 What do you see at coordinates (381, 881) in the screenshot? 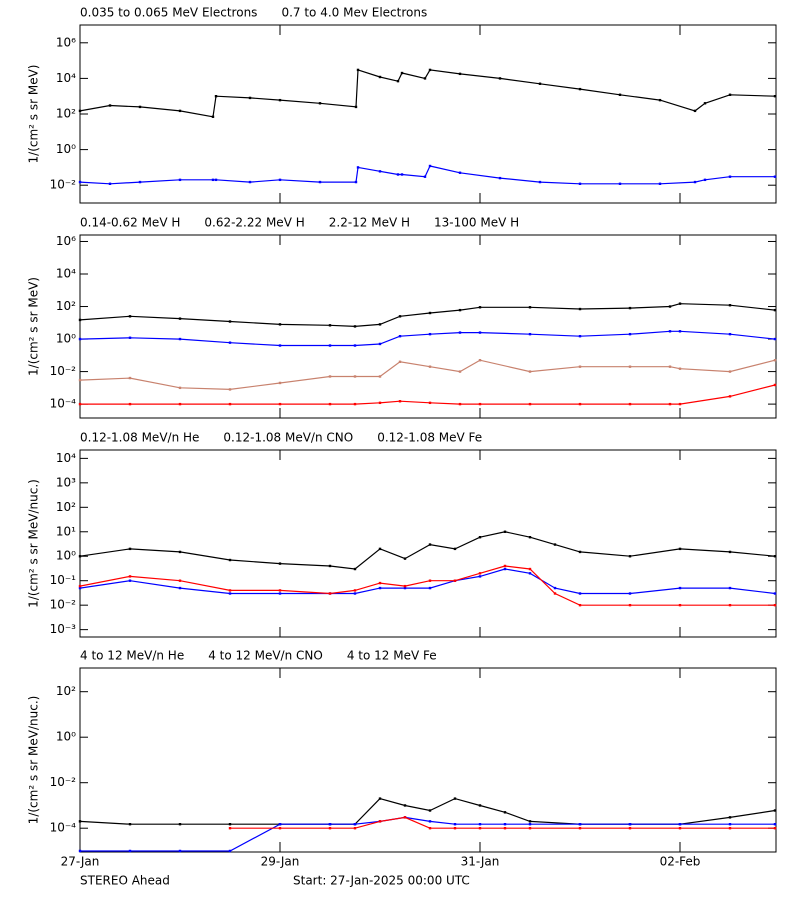
I see `start-label: Start: 27-Jan-2025 00:00 UTC` at bounding box center [381, 881].